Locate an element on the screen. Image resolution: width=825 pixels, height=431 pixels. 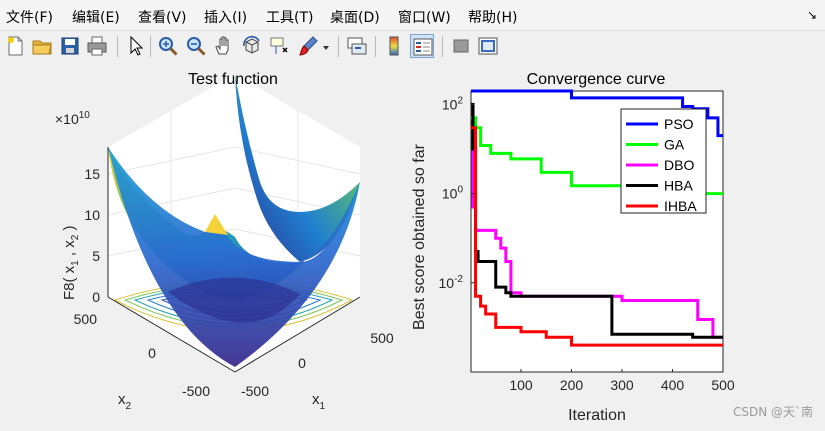
series-line-pso is located at coordinates (597, 113).